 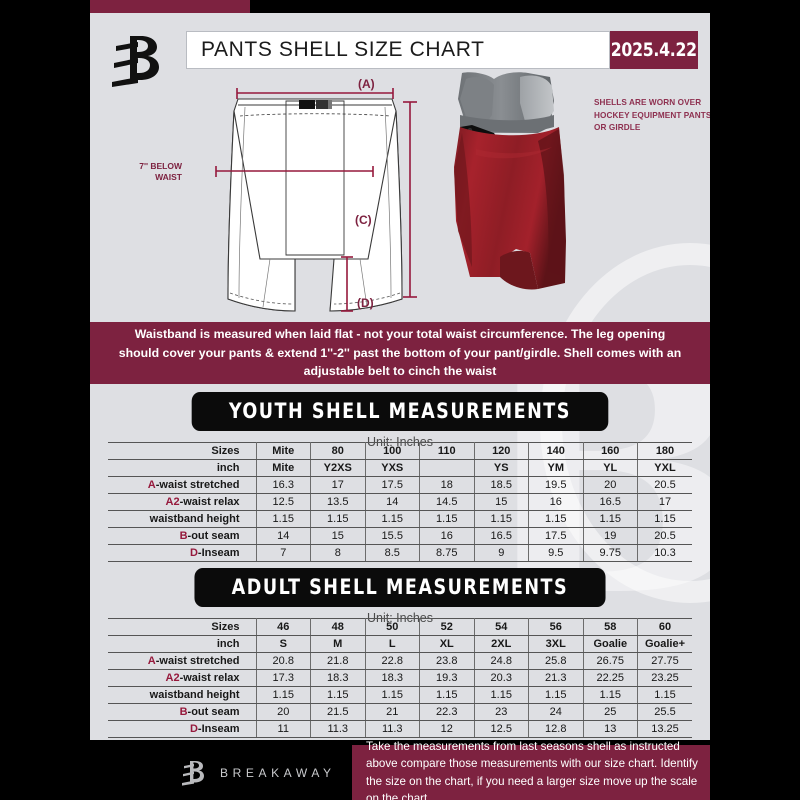 I want to click on table-row: Sizes 46 48 50 52 54 56 58 60, so click(x=400, y=627).